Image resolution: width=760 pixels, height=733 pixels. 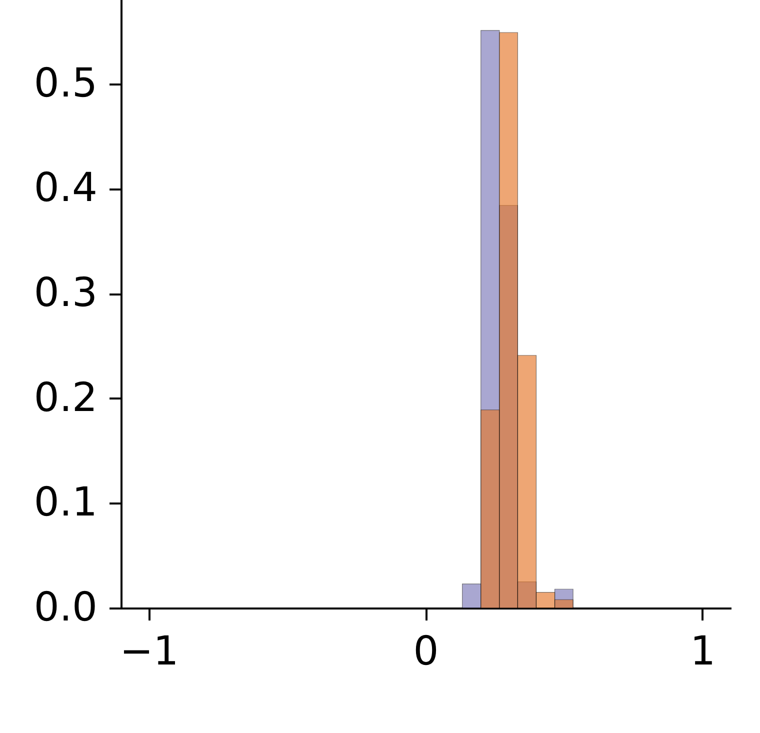 What do you see at coordinates (66, 293) in the screenshot?
I see `y-tick-label: 0.3` at bounding box center [66, 293].